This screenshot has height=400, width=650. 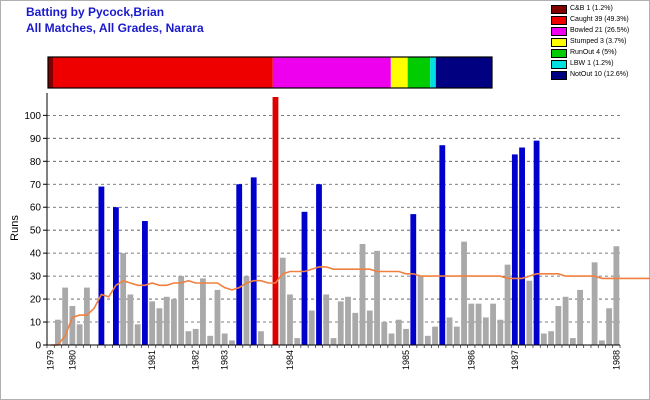 What do you see at coordinates (36, 208) in the screenshot?
I see `y-tick-label: 60` at bounding box center [36, 208].